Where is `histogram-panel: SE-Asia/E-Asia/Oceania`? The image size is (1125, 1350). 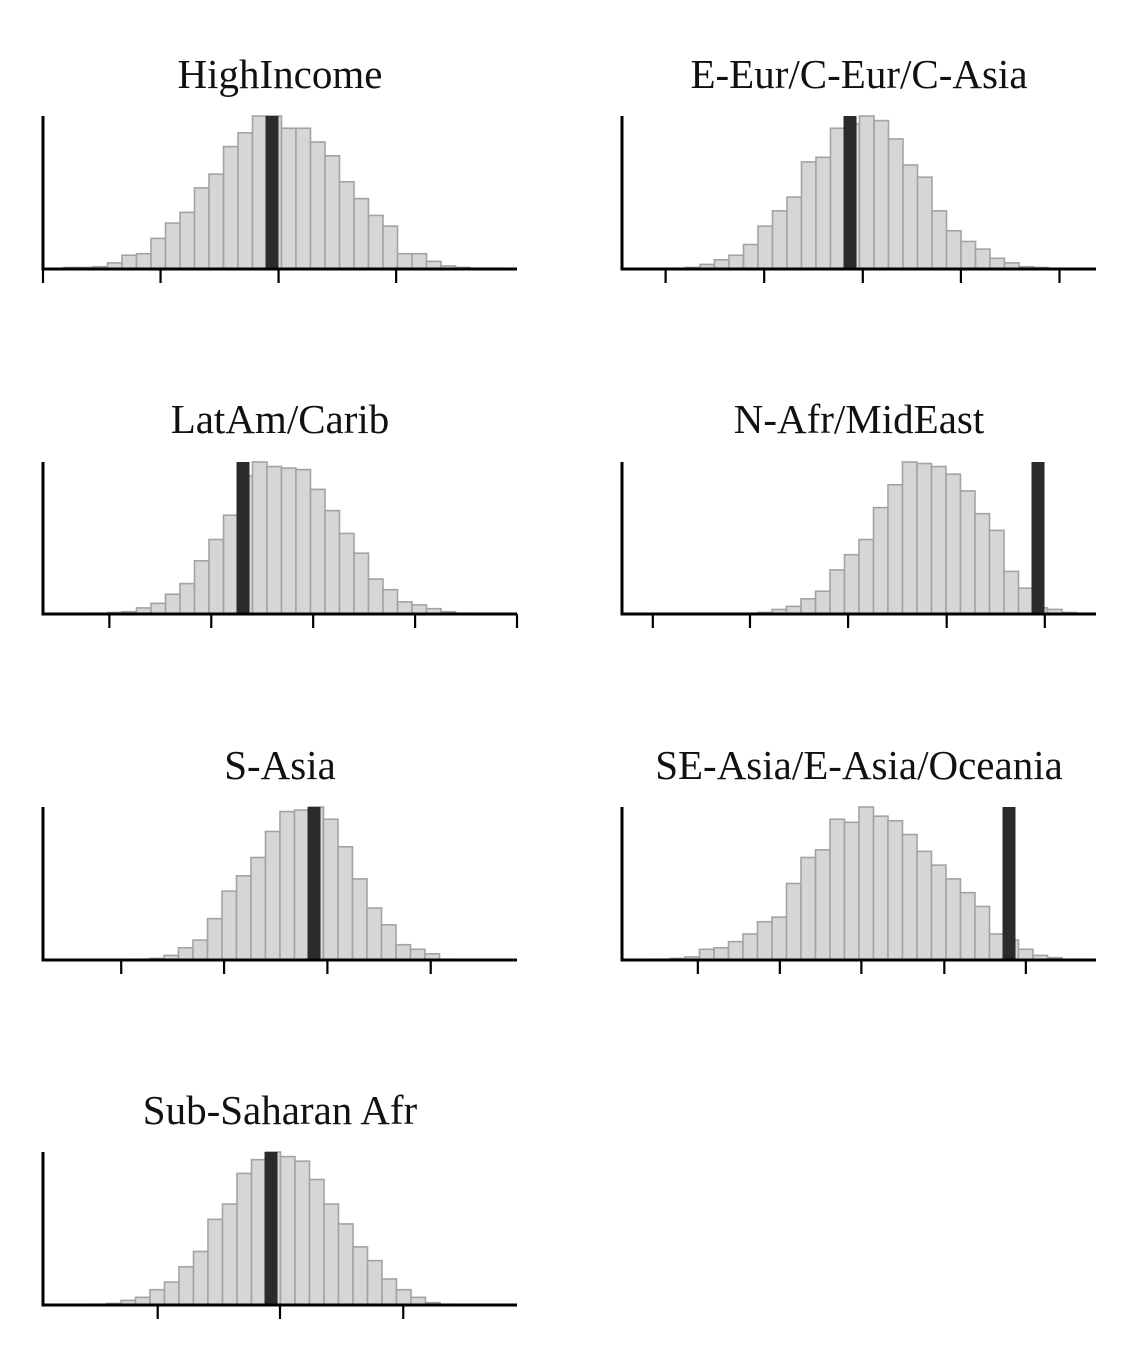 histogram-panel: SE-Asia/E-Asia/Oceania is located at coordinates (858, 858).